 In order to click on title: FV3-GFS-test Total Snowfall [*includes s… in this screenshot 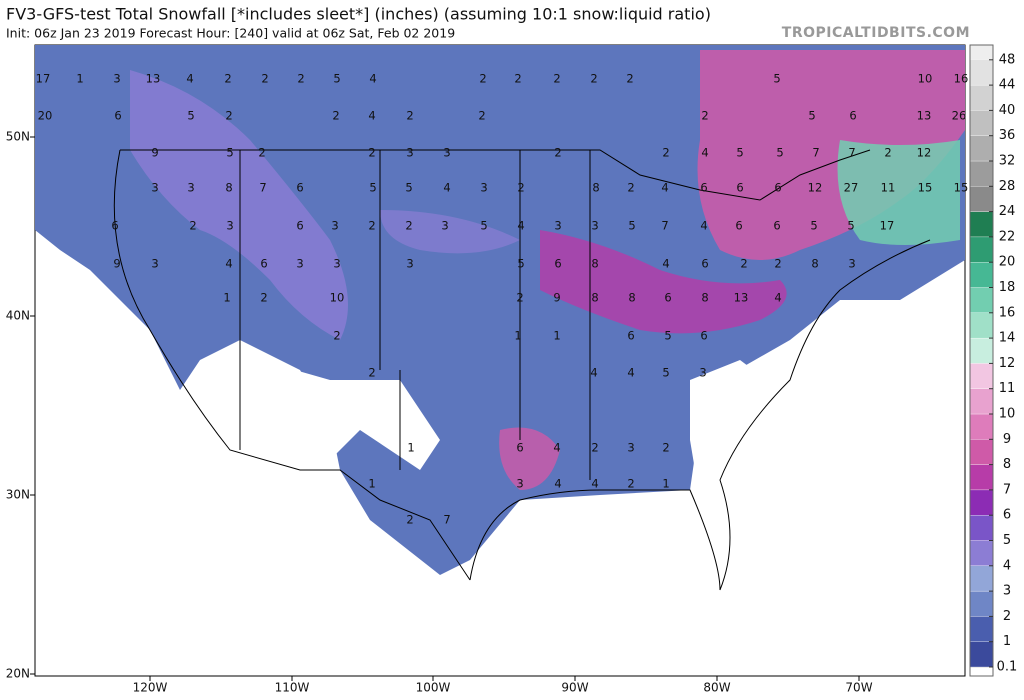, I will do `click(358, 14)`.